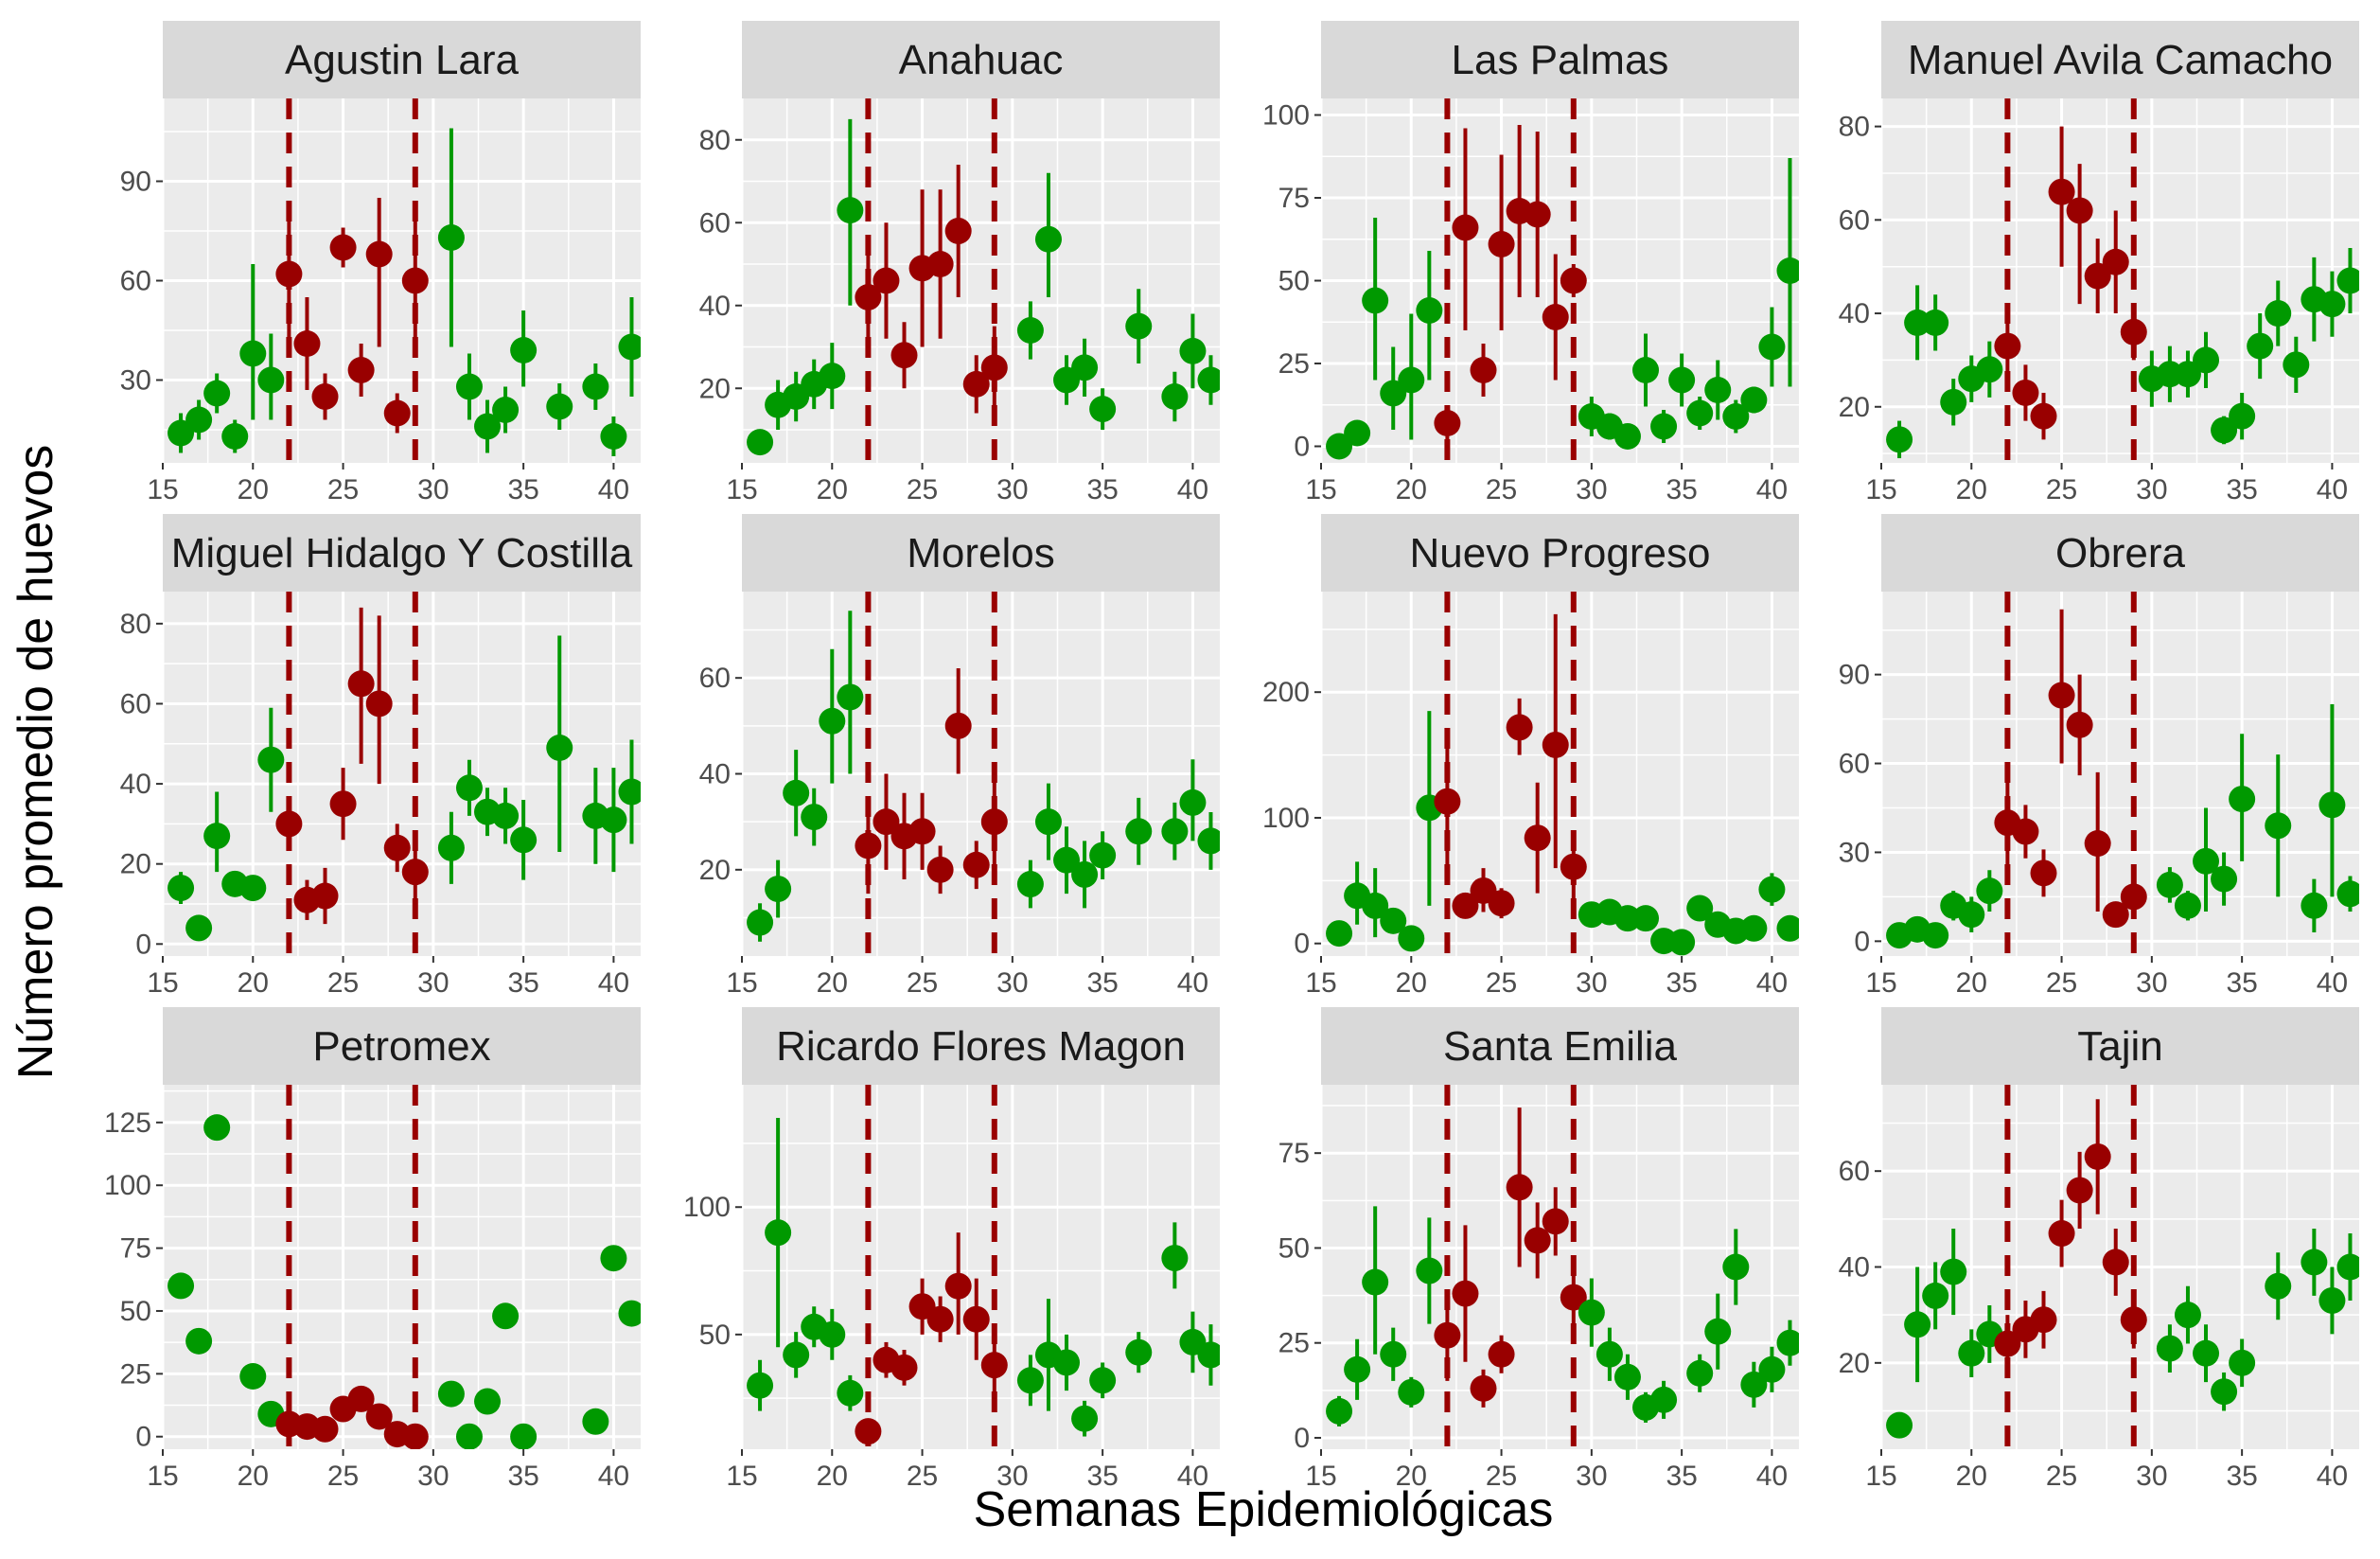 The image size is (2380, 1559). I want to click on facet-strip-title: Miguel Hidalgo Y Costilla, so click(402, 553).